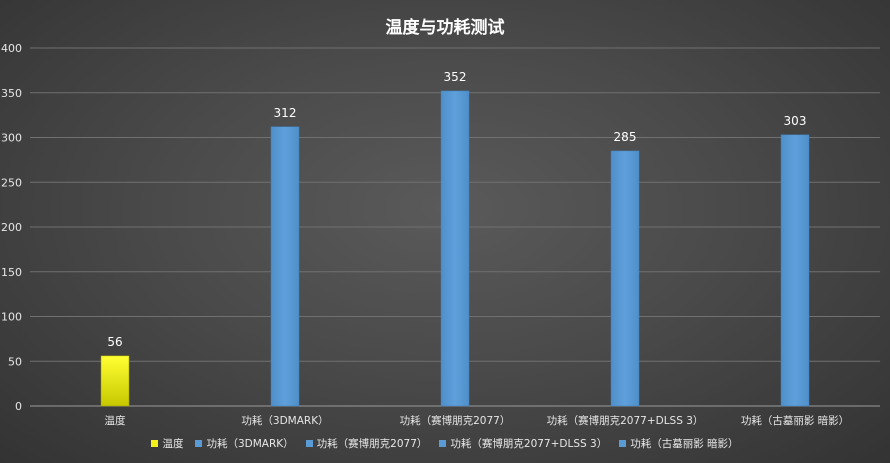  What do you see at coordinates (11, 227) in the screenshot?
I see `y-tick-label: 200` at bounding box center [11, 227].